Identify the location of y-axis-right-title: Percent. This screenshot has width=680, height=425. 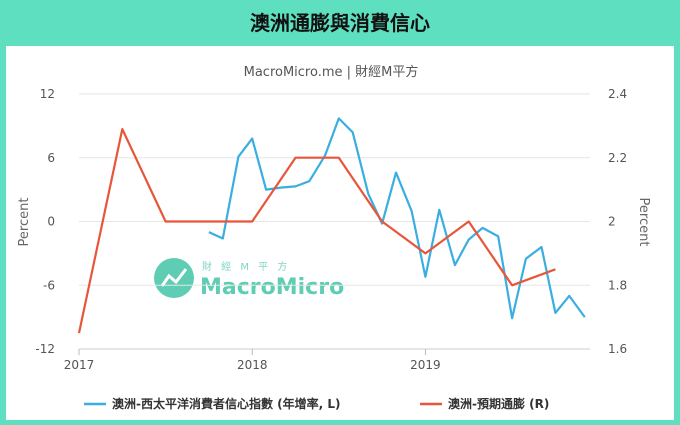
(643, 222).